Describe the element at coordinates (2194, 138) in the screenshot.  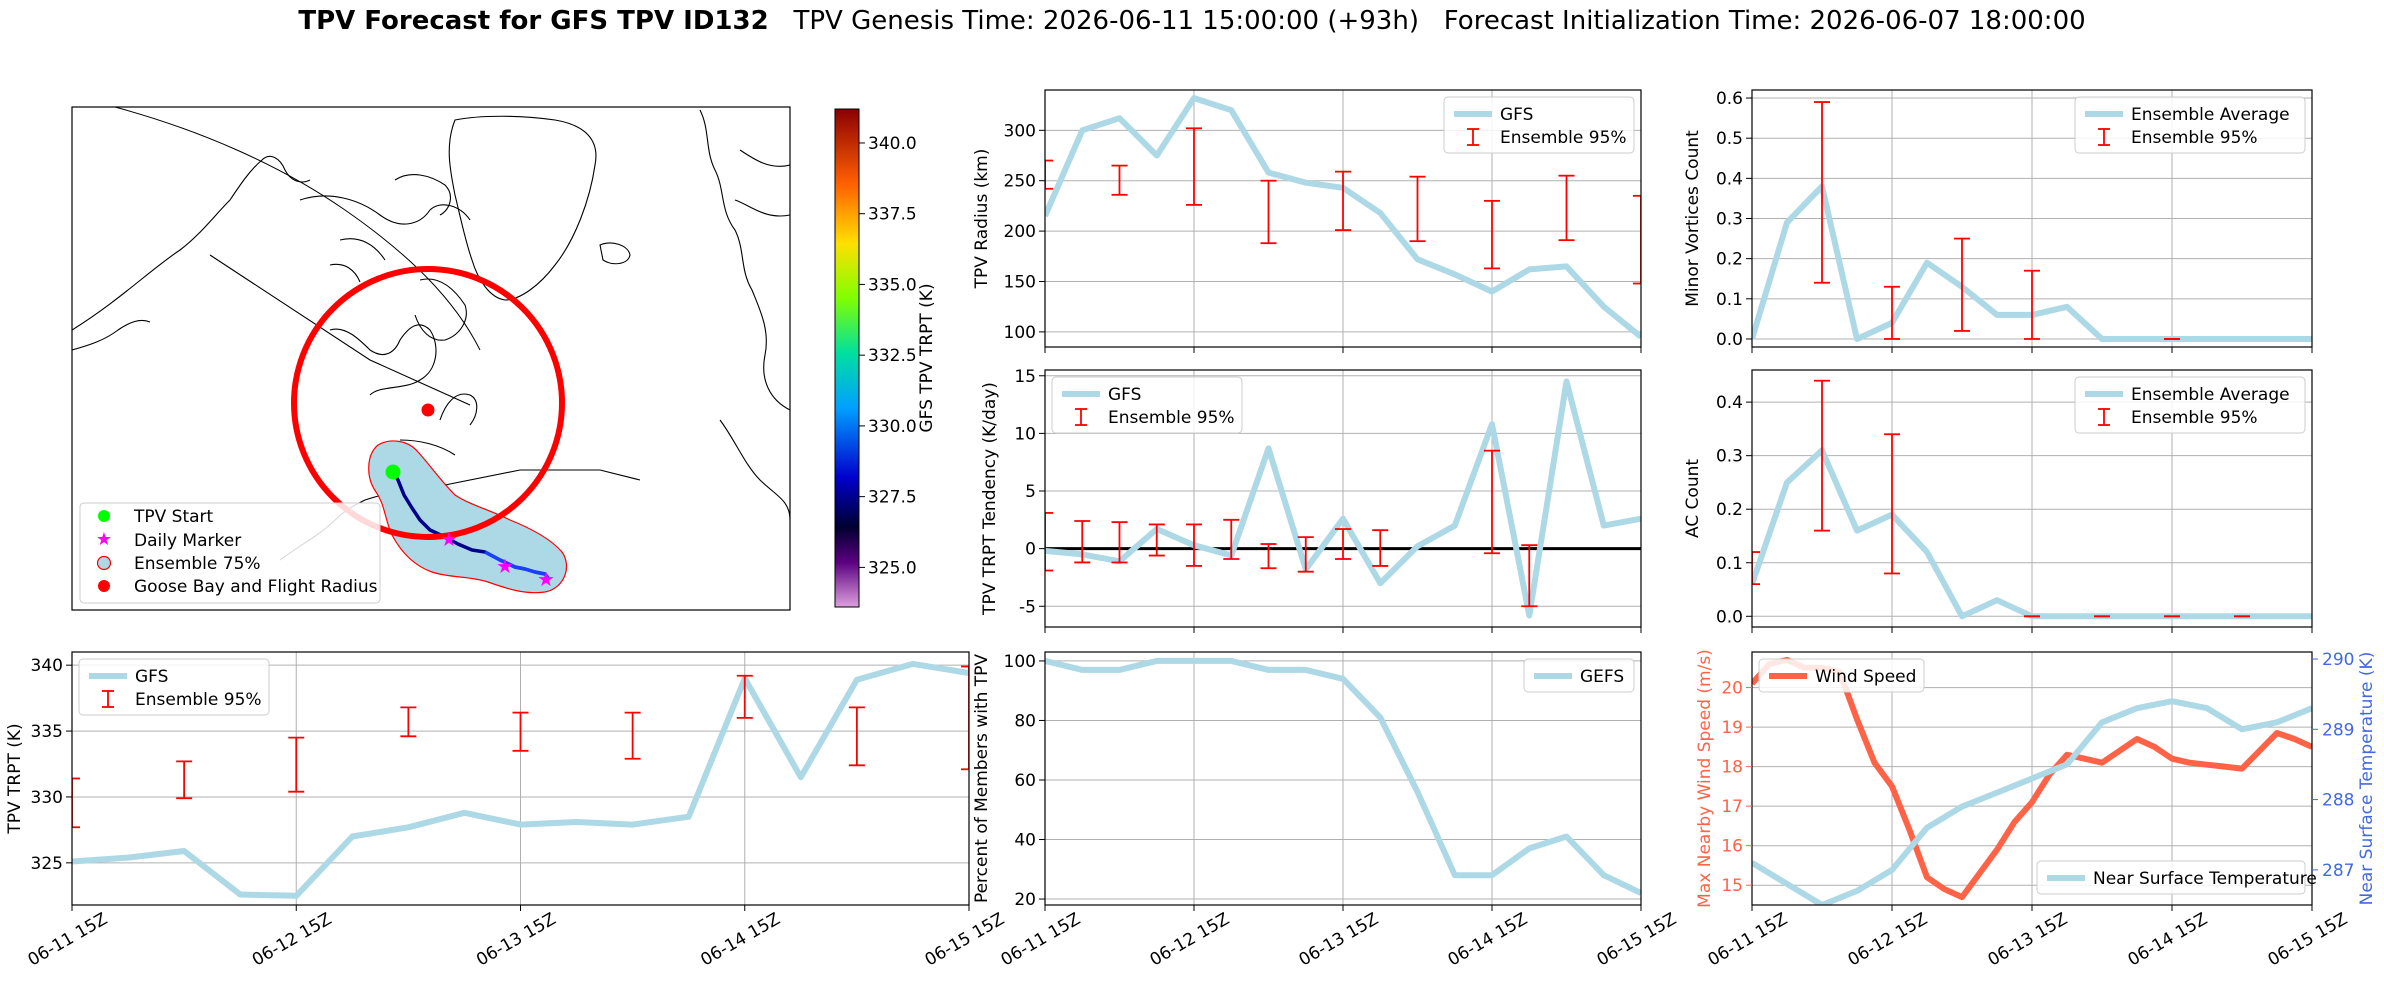
I see `legend-label: Ensemble 95%` at that location.